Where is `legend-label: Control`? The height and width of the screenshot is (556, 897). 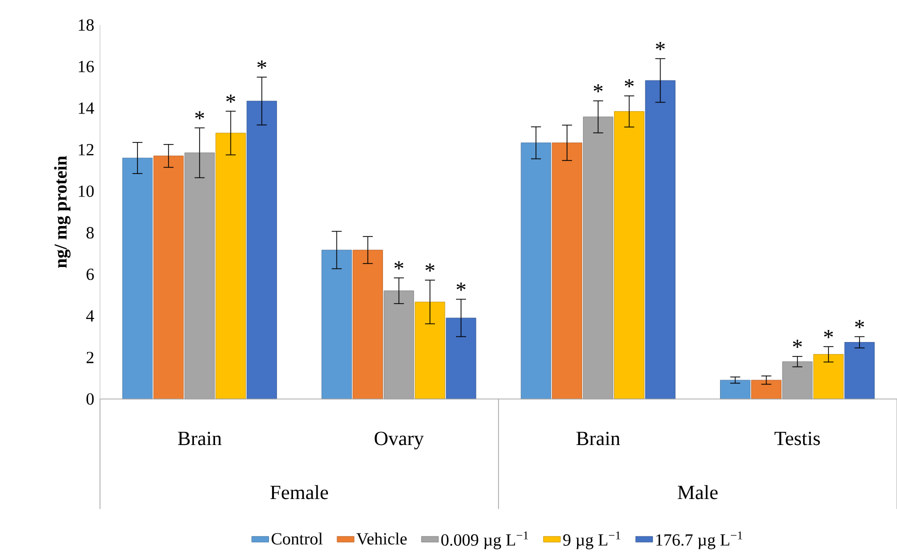
legend-label: Control is located at coordinates (297, 538).